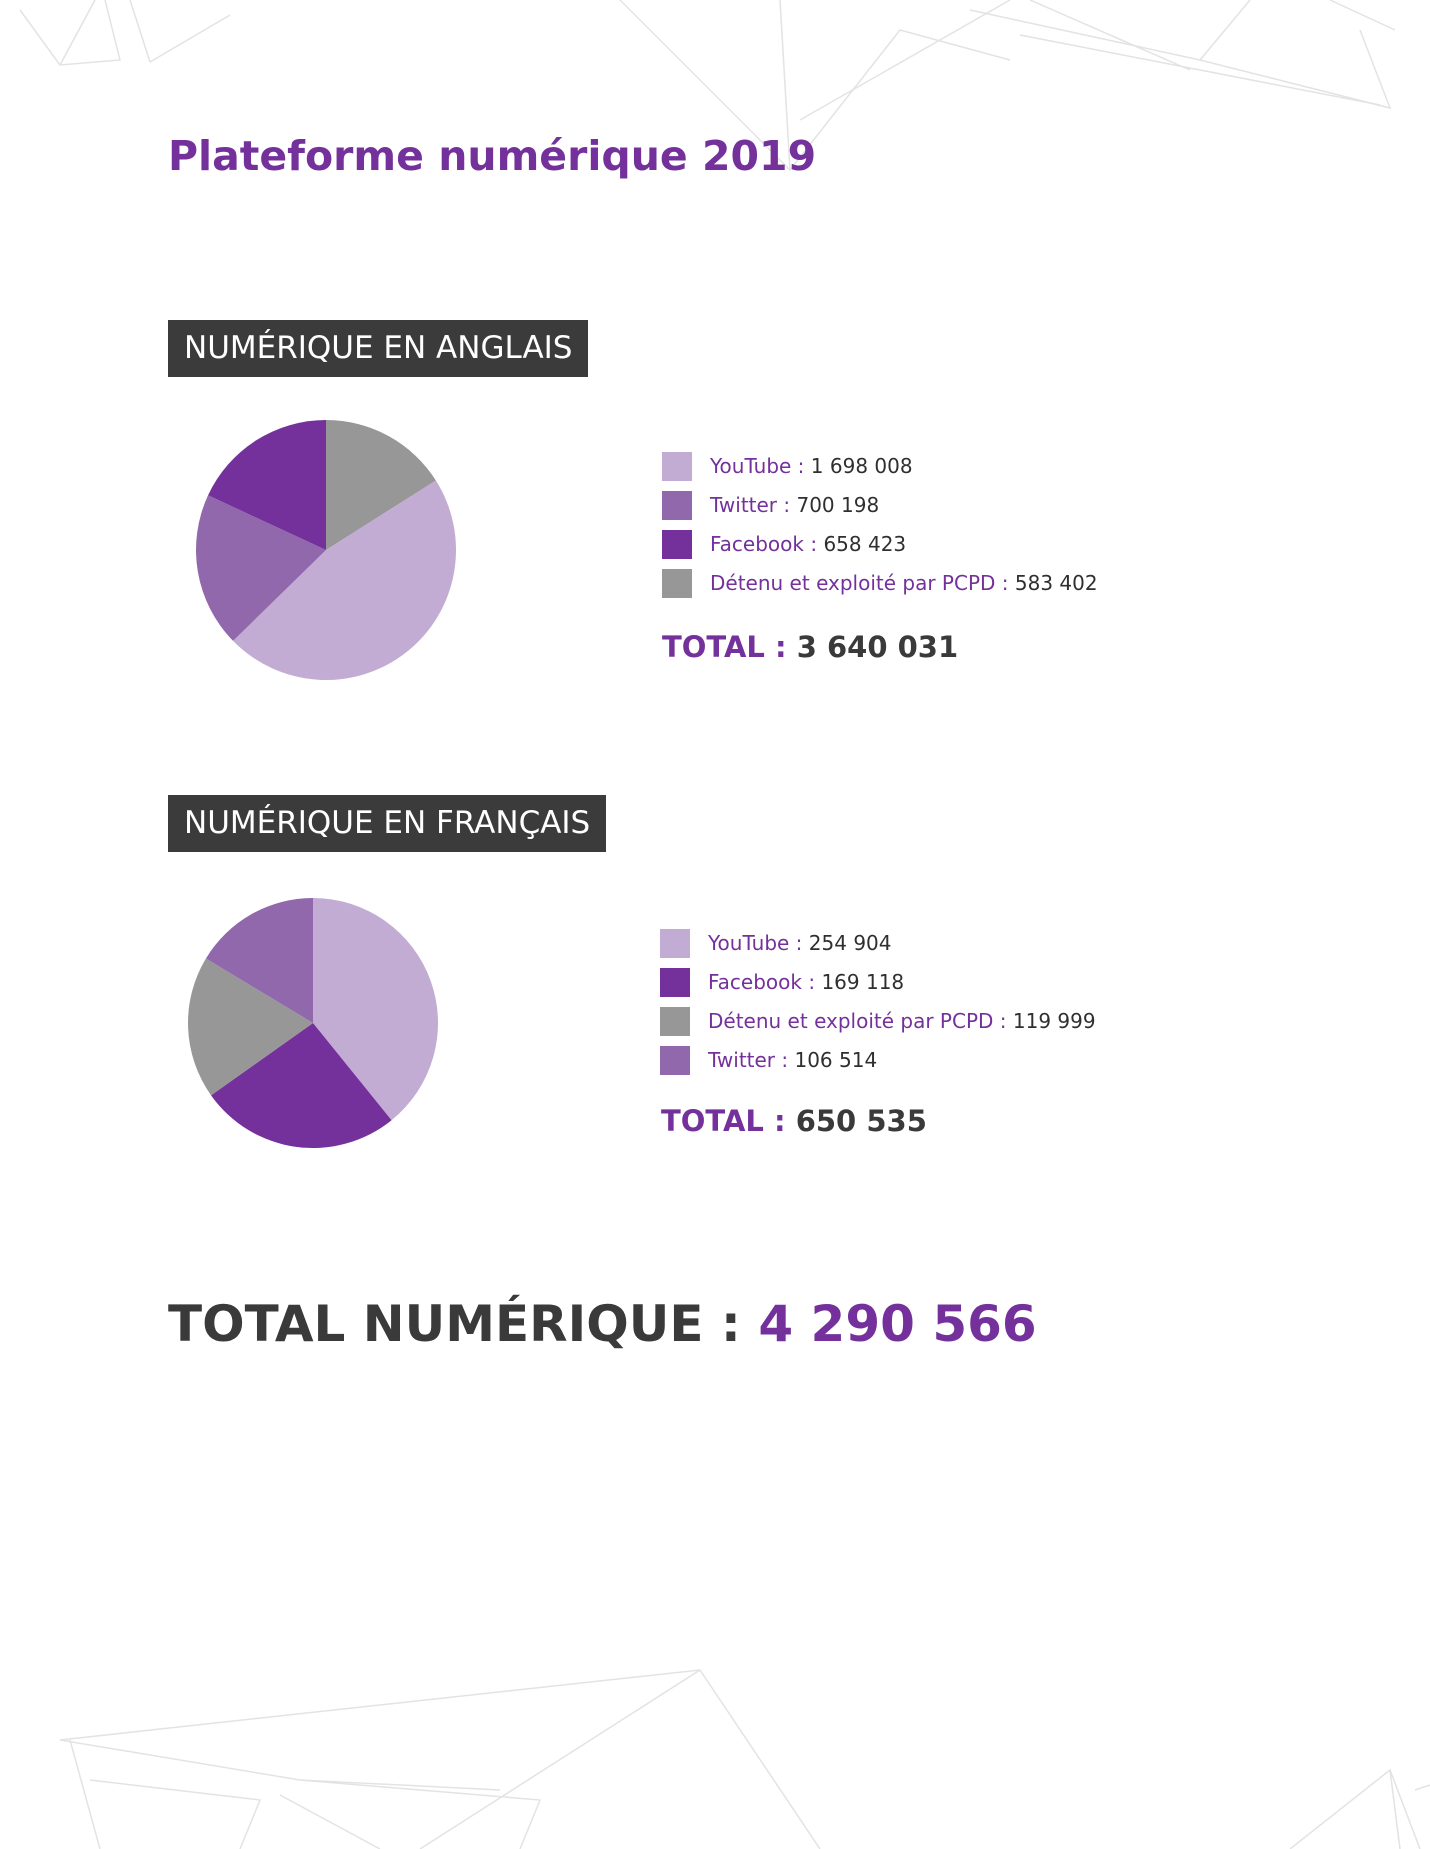 This screenshot has width=1430, height=1849. I want to click on legend-label: Facebook : 169 118, so click(806, 982).